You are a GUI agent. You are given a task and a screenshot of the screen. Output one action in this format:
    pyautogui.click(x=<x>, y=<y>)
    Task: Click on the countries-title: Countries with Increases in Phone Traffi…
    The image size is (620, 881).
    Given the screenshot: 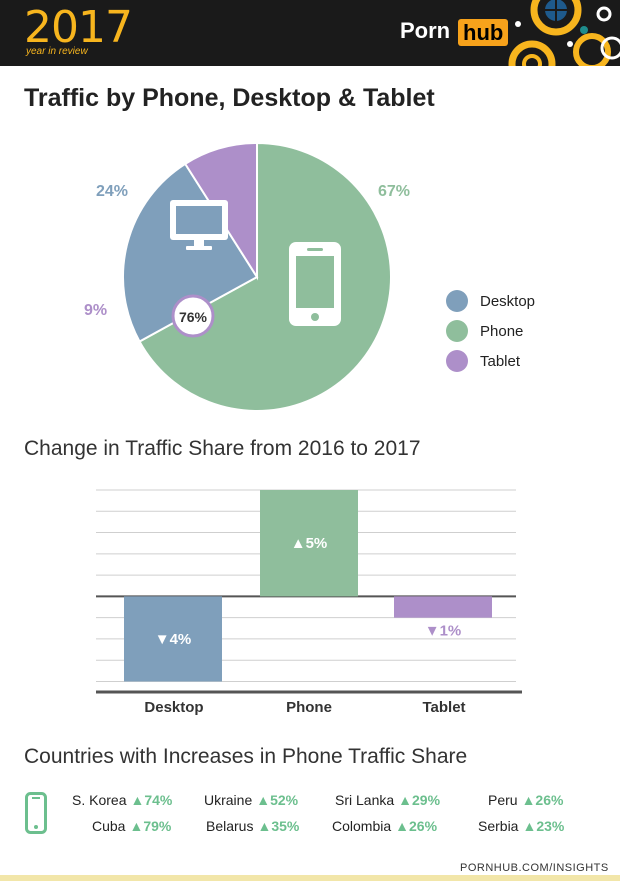 What is the action you would take?
    pyautogui.click(x=246, y=756)
    